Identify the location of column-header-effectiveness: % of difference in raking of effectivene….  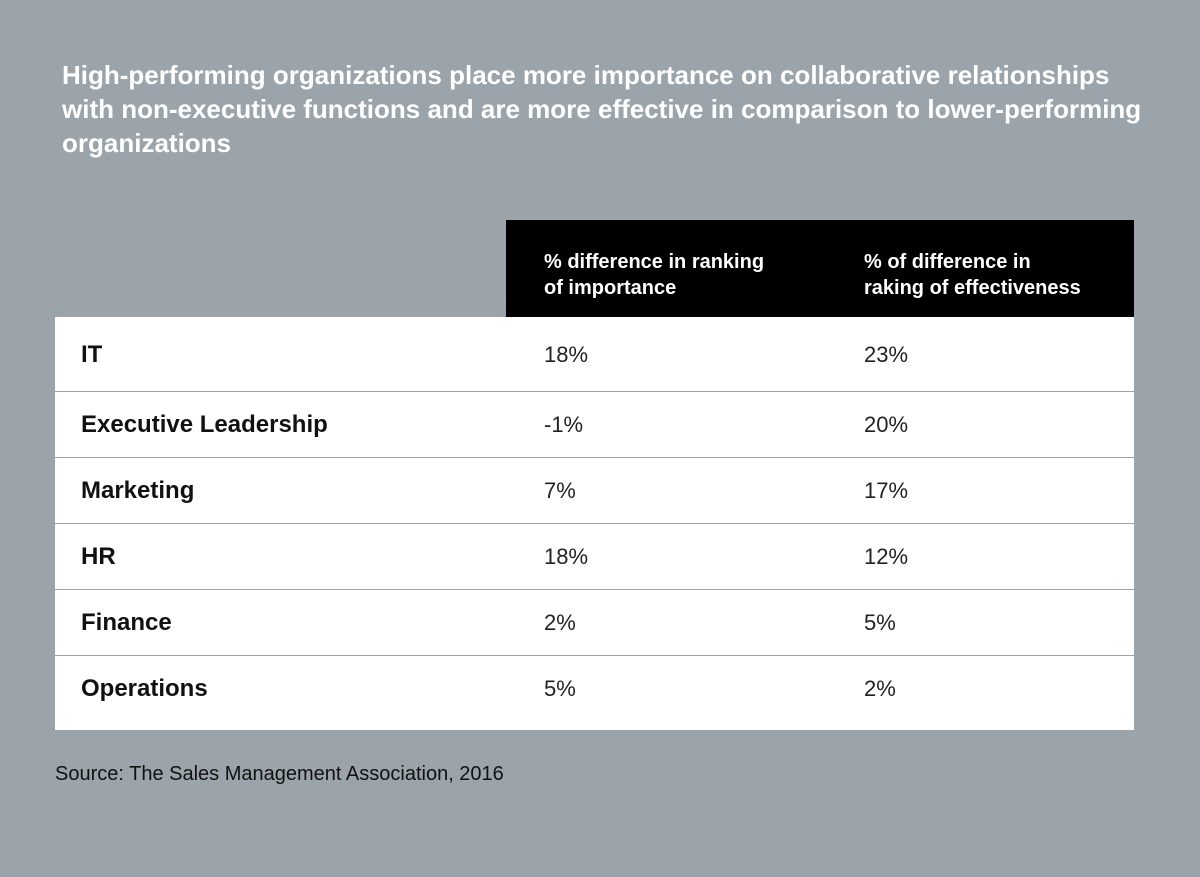
(980, 268).